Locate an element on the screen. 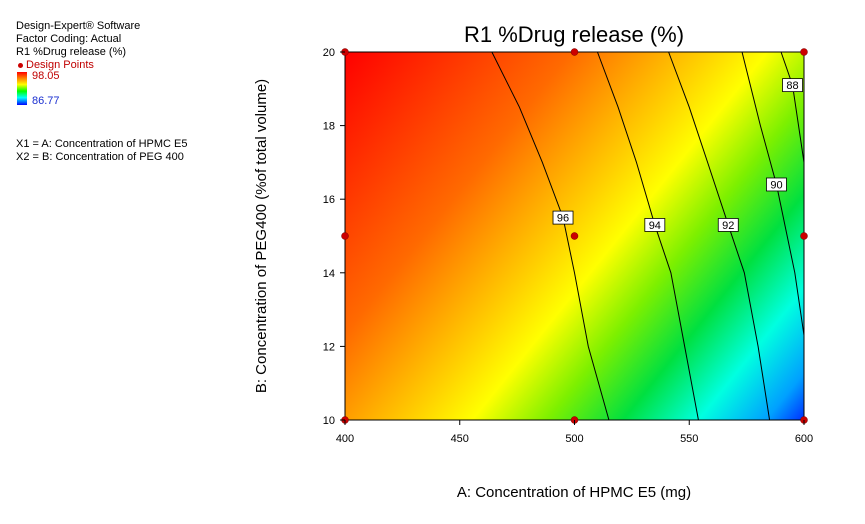 This screenshot has width=865, height=524. chart-title: R1 %Drug release (%) is located at coordinates (574, 34).